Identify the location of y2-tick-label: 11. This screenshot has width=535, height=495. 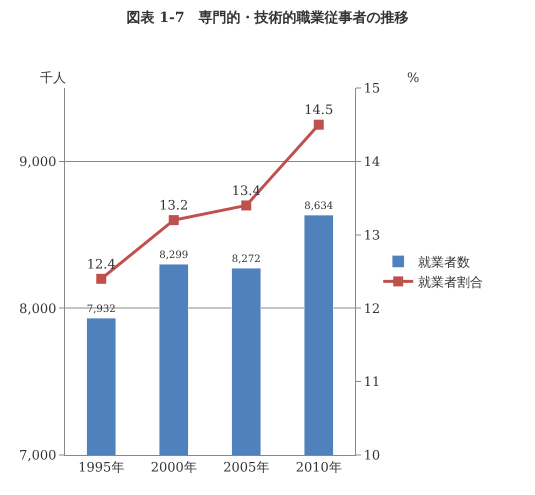
(372, 382).